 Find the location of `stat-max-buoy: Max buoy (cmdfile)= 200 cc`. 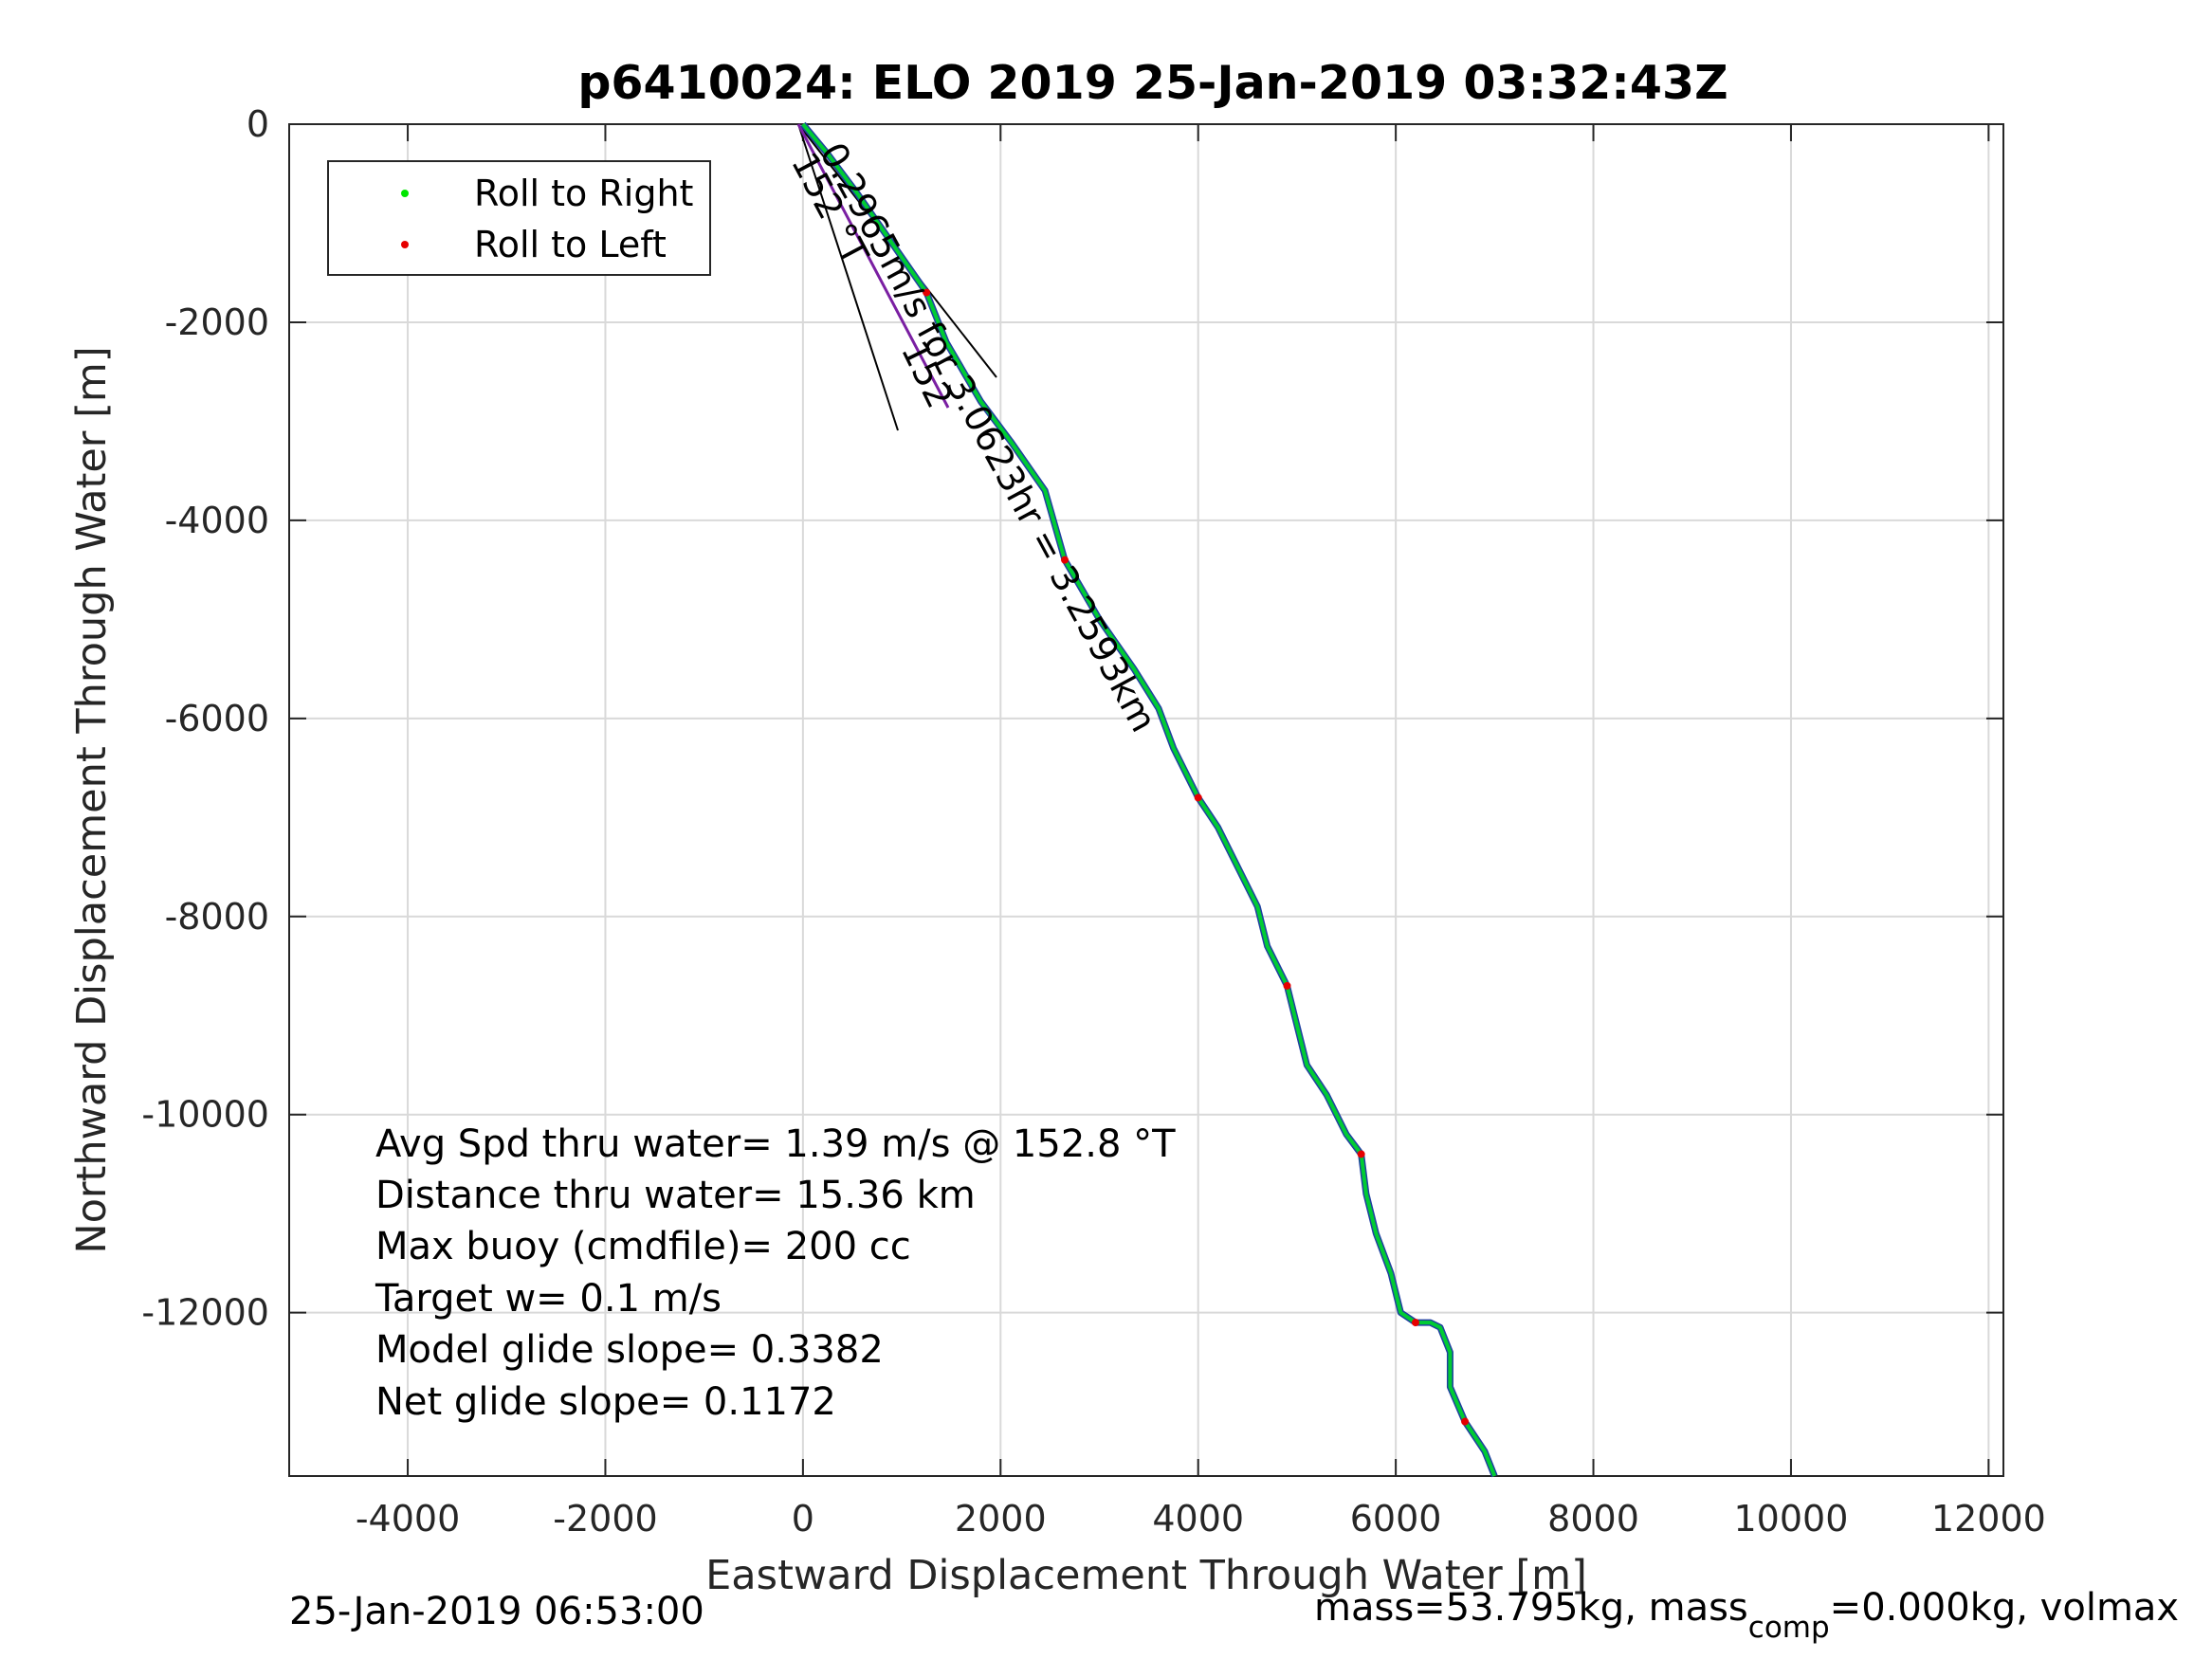

stat-max-buoy: Max buoy (cmdfile)= 200 cc is located at coordinates (643, 1246).